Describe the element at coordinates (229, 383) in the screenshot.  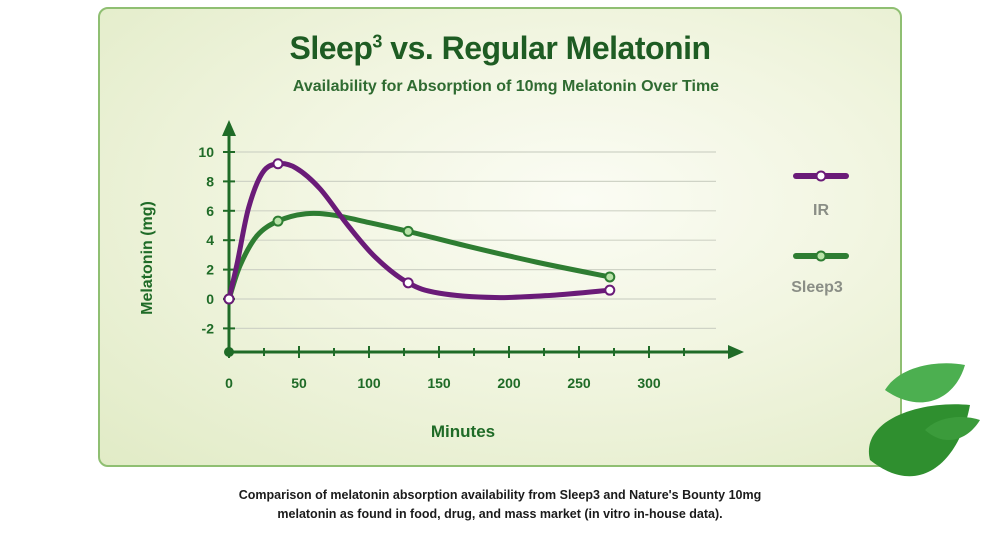
I see `x-tick-label: 0` at that location.